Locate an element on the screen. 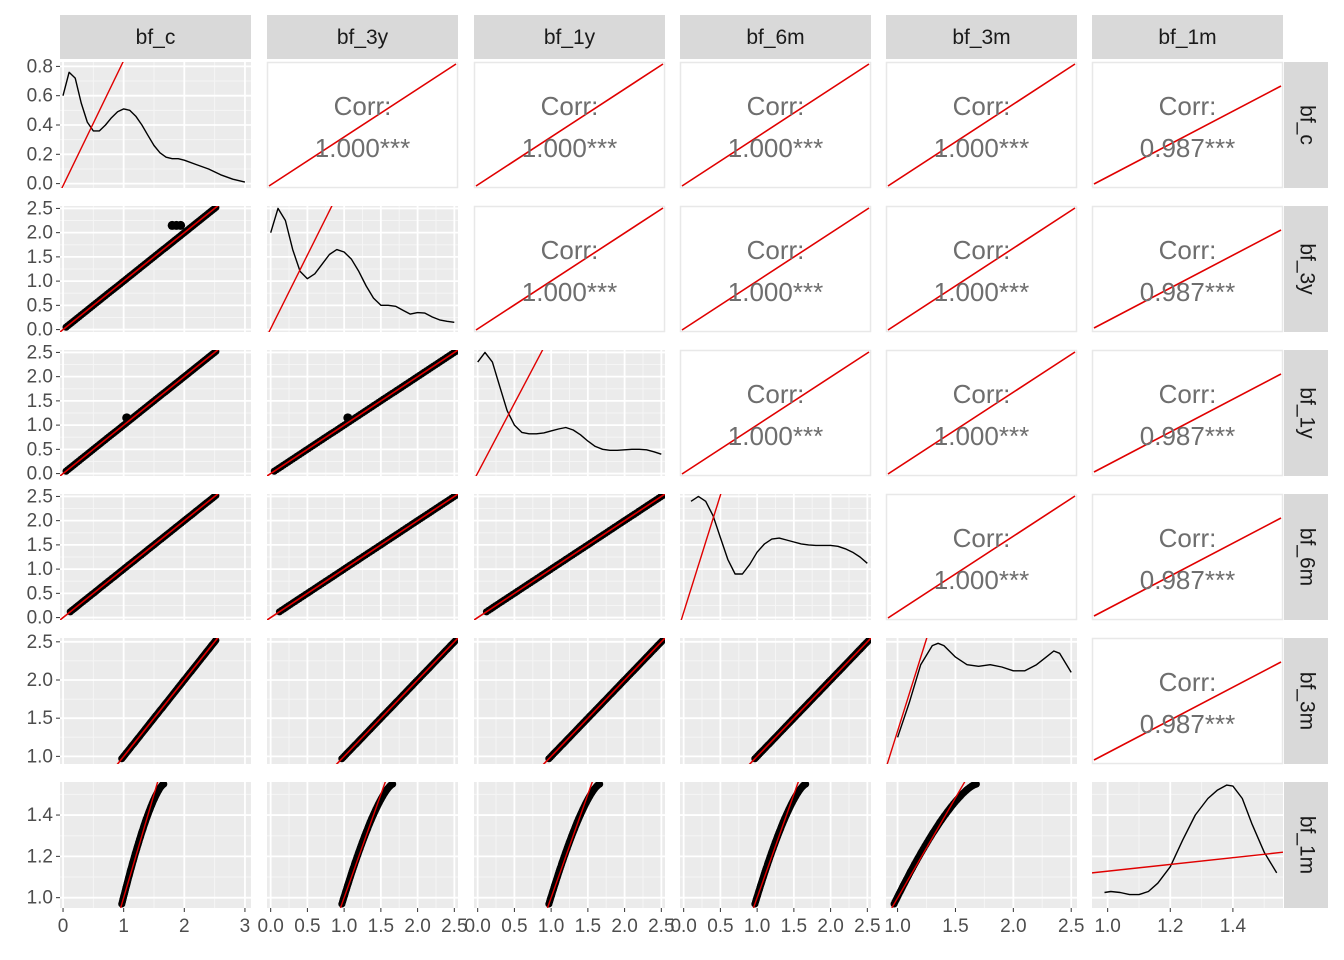 This screenshot has width=1344, height=960. col-strip-label-bf_3y: bf_3y is located at coordinates (363, 37).